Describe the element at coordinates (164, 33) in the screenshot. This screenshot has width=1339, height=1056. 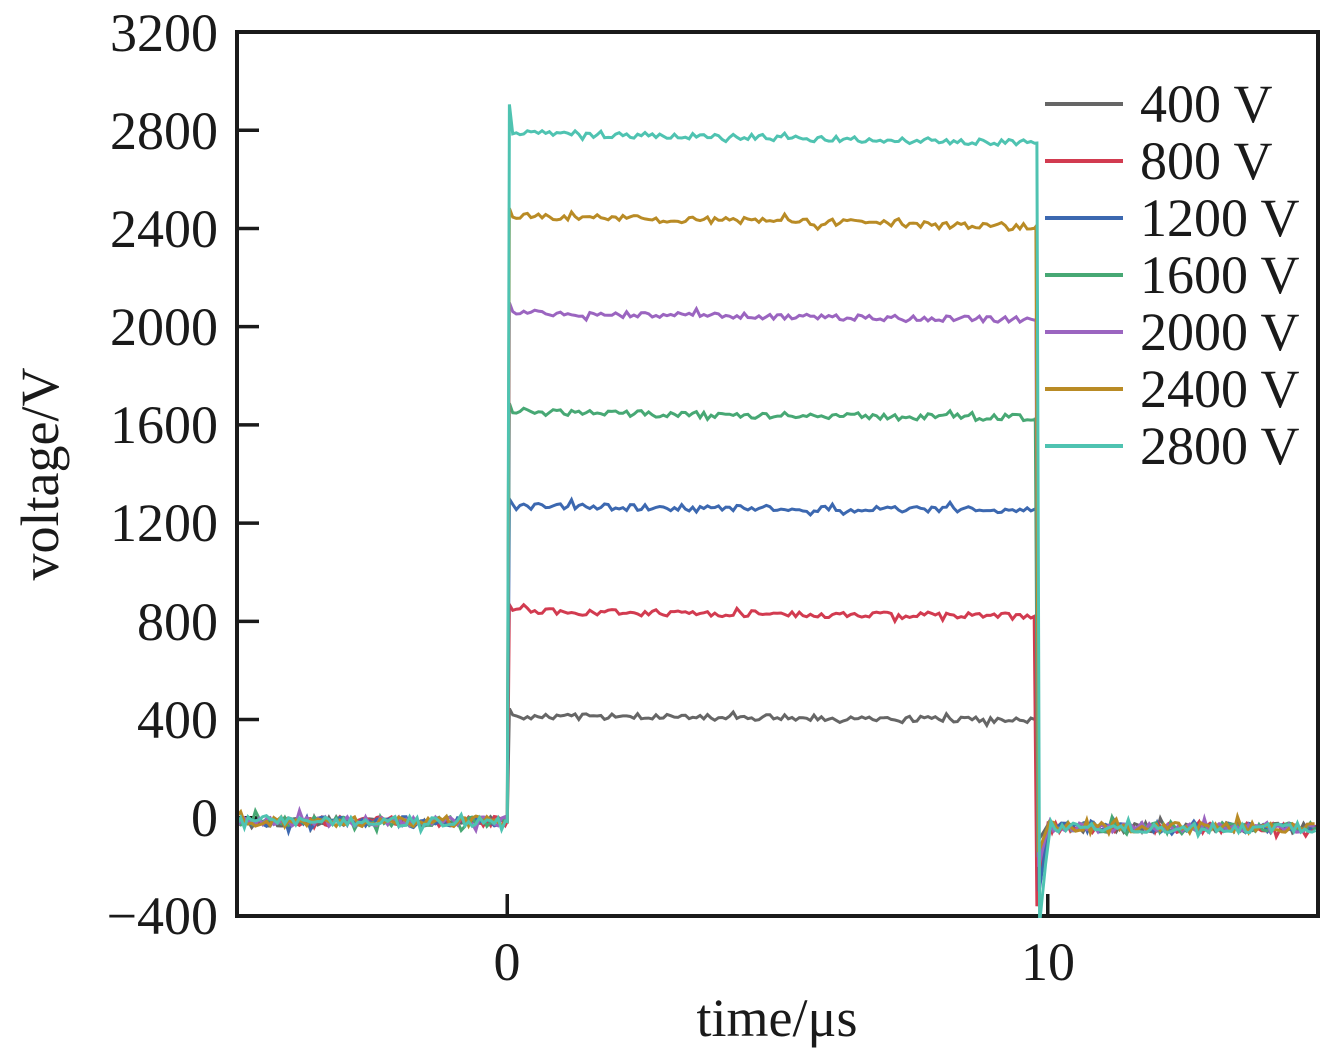
I see `y-tick-label: 3200` at that location.